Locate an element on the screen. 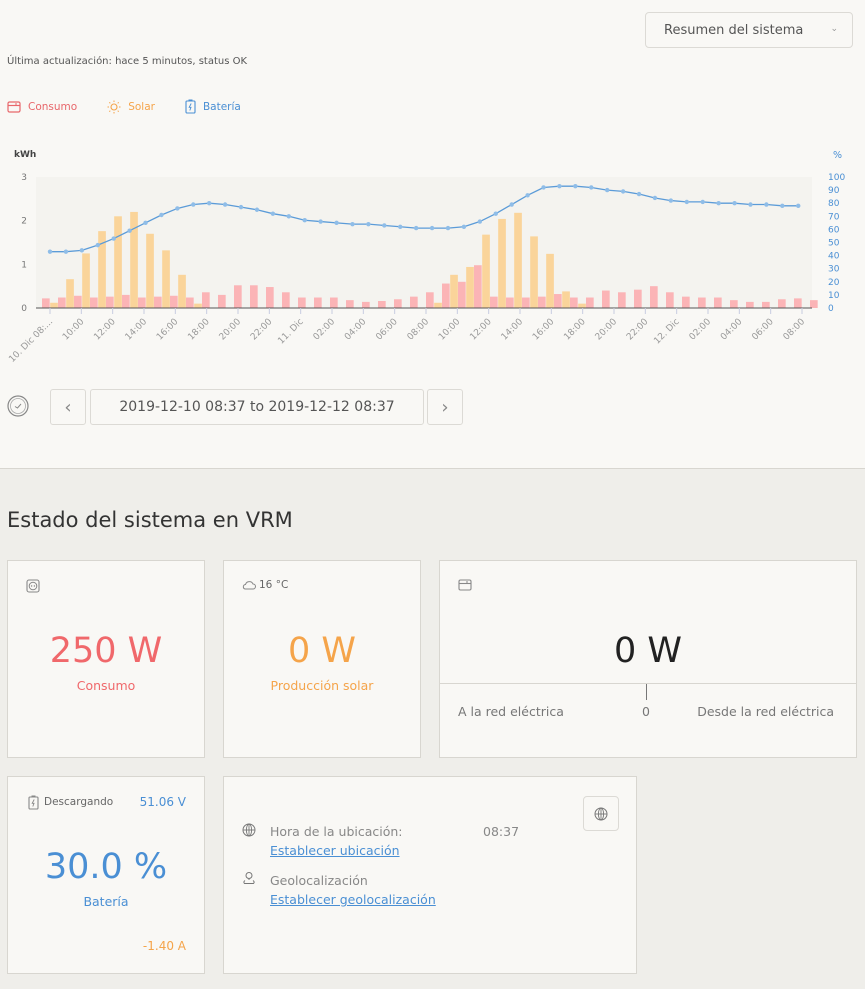 The height and width of the screenshot is (989, 865). consumption-label: Consumo is located at coordinates (106, 685).